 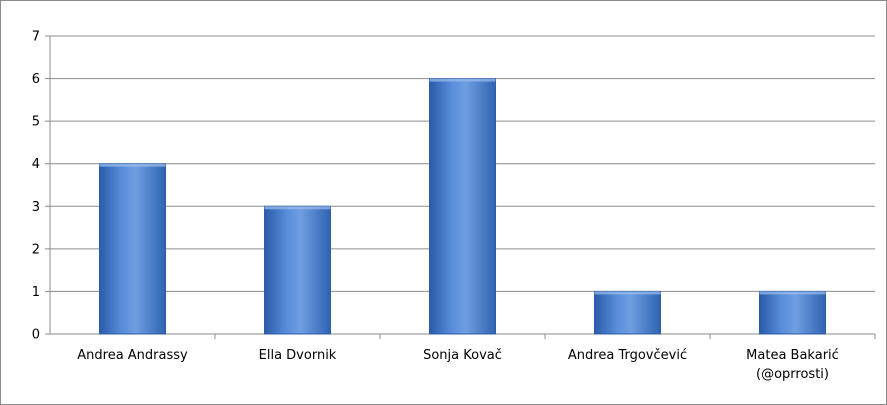 What do you see at coordinates (792, 355) in the screenshot?
I see `x-tick-label: Matea Bakarić` at bounding box center [792, 355].